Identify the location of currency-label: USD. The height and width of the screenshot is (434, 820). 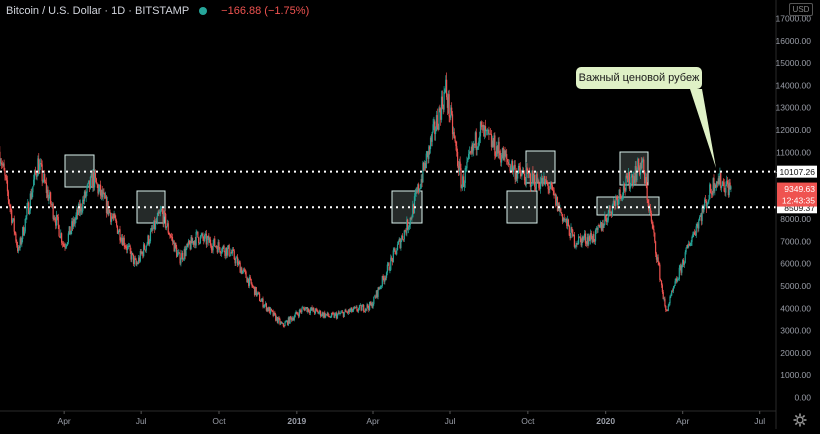
(801, 9).